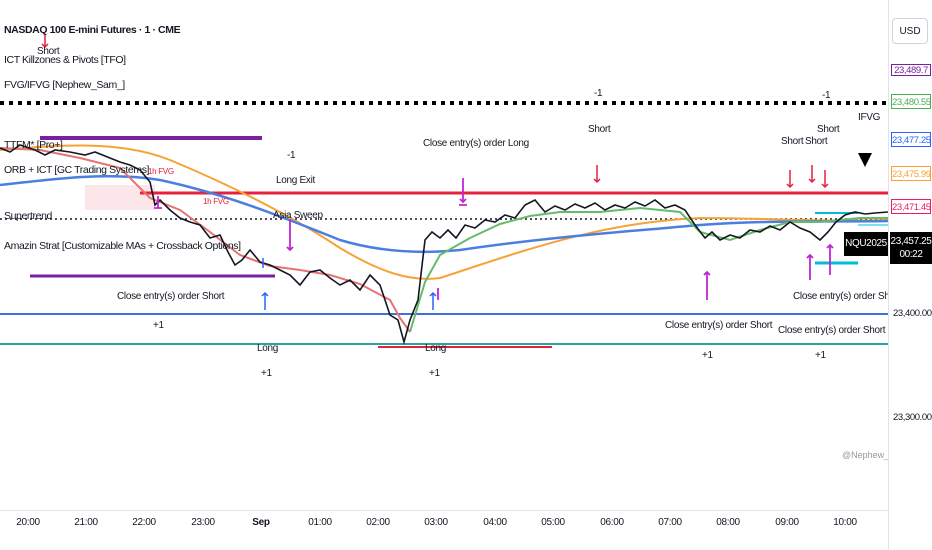 The height and width of the screenshot is (550, 932). What do you see at coordinates (144, 522) in the screenshot?
I see `time-tick: 22:00` at bounding box center [144, 522].